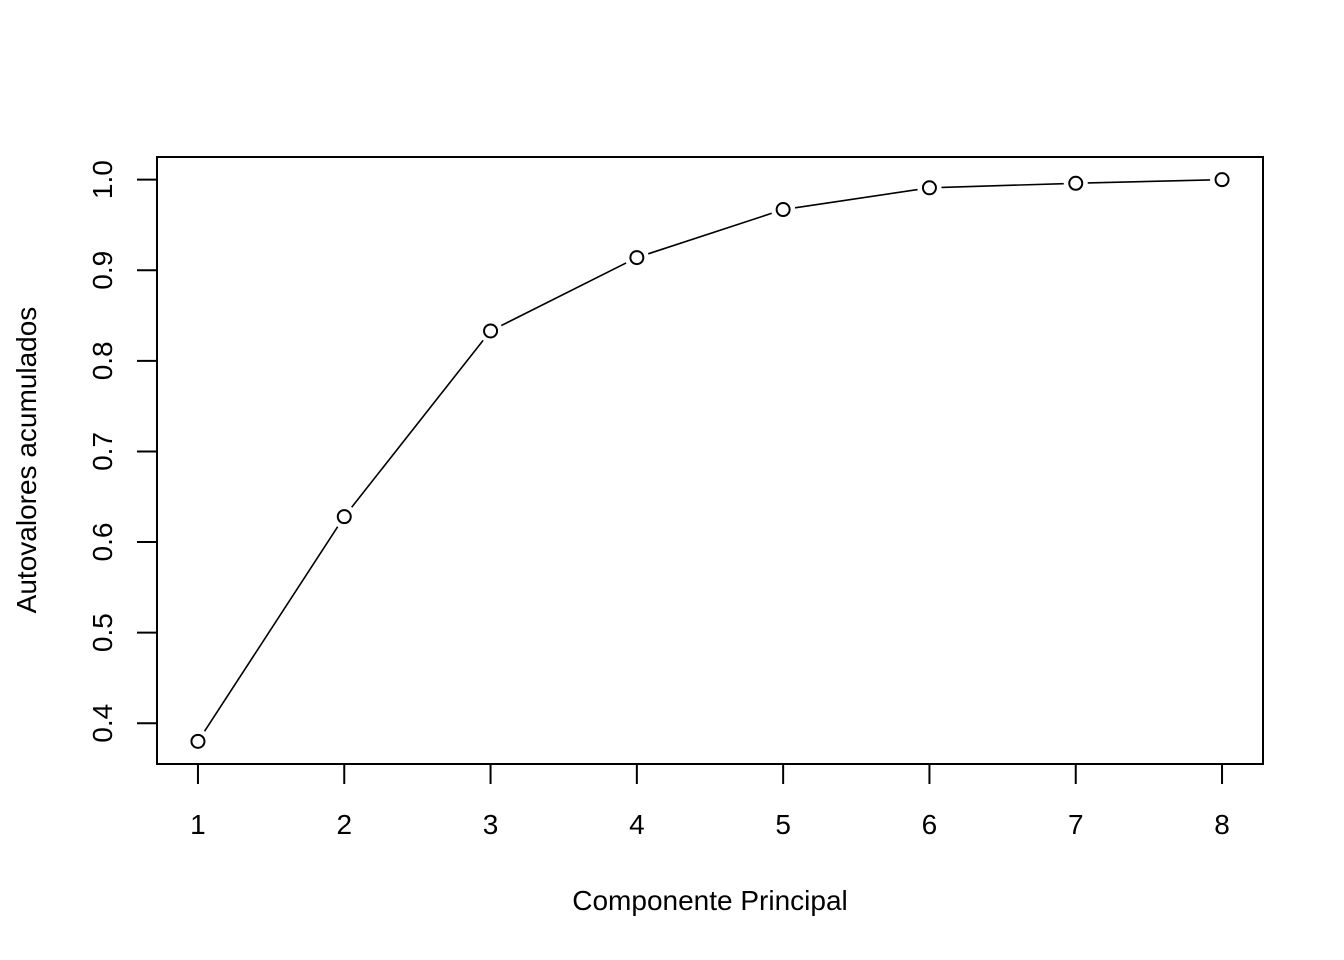 This screenshot has height=960, width=1344. Describe the element at coordinates (491, 824) in the screenshot. I see `x-tick-label: 3` at that location.